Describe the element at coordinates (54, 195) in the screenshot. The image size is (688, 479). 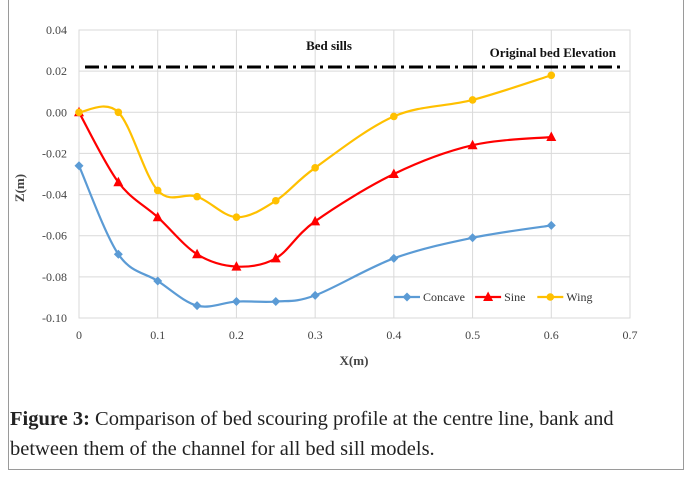
I see `y-tick-label: -0.04` at that location.